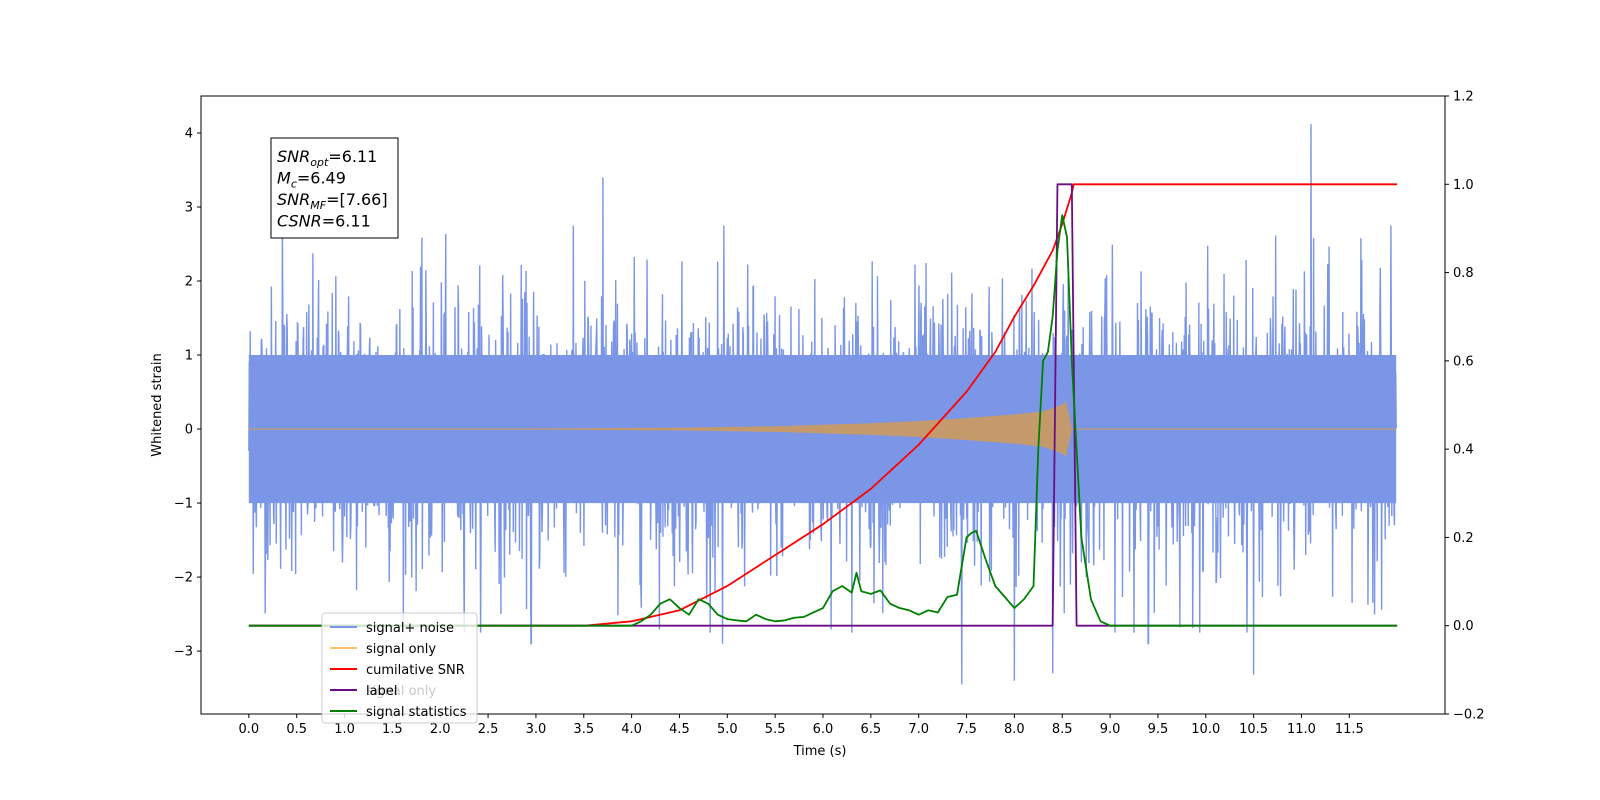  Describe the element at coordinates (415, 670) in the screenshot. I see `legend-label: cumilative SNR` at that location.